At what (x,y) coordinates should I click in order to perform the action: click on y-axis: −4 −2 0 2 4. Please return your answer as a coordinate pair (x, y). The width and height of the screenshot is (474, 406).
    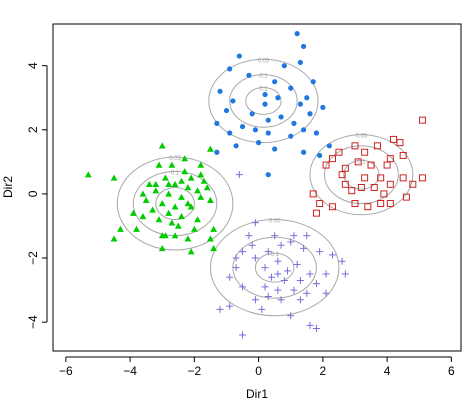
    Looking at the image, I should click on (37, 195).